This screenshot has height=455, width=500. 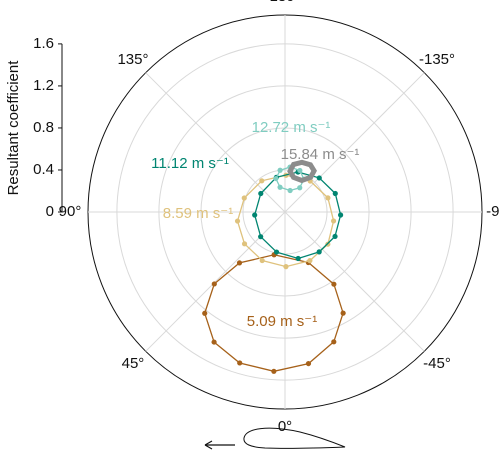 I want to click on series: 15.84 m s⁻¹, so click(x=320, y=165).